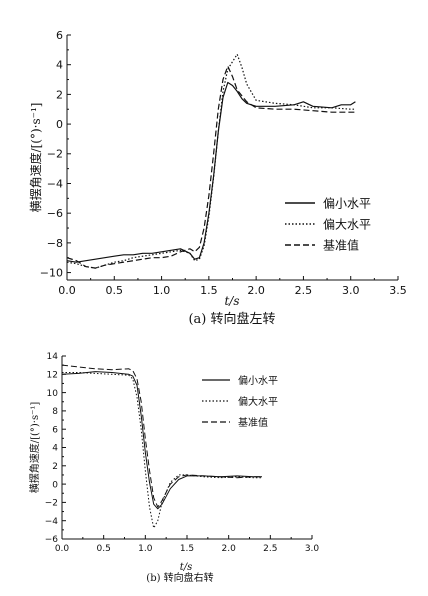  What do you see at coordinates (179, 577) in the screenshot?
I see `caption-b: (b) 转向盘右转` at bounding box center [179, 577].